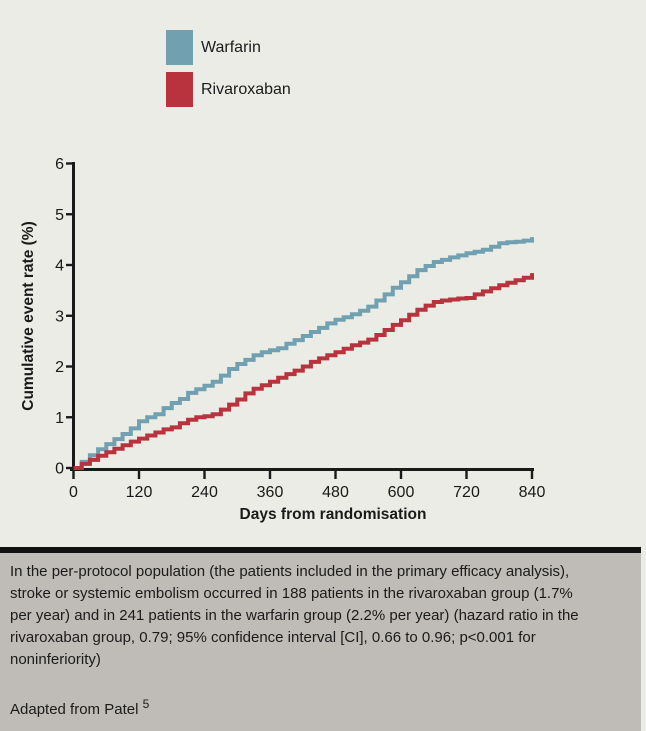 This screenshot has height=731, width=646. I want to click on legend: Warfarin Rivaroxaban, so click(228, 72).